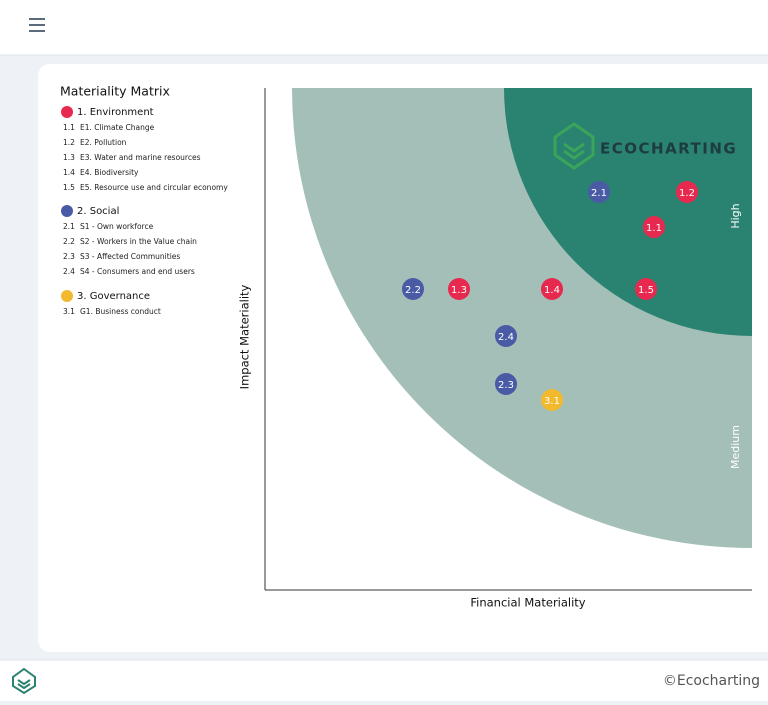 The height and width of the screenshot is (705, 768). Describe the element at coordinates (69, 127) in the screenshot. I see `legend-item-id: 1.1` at that location.